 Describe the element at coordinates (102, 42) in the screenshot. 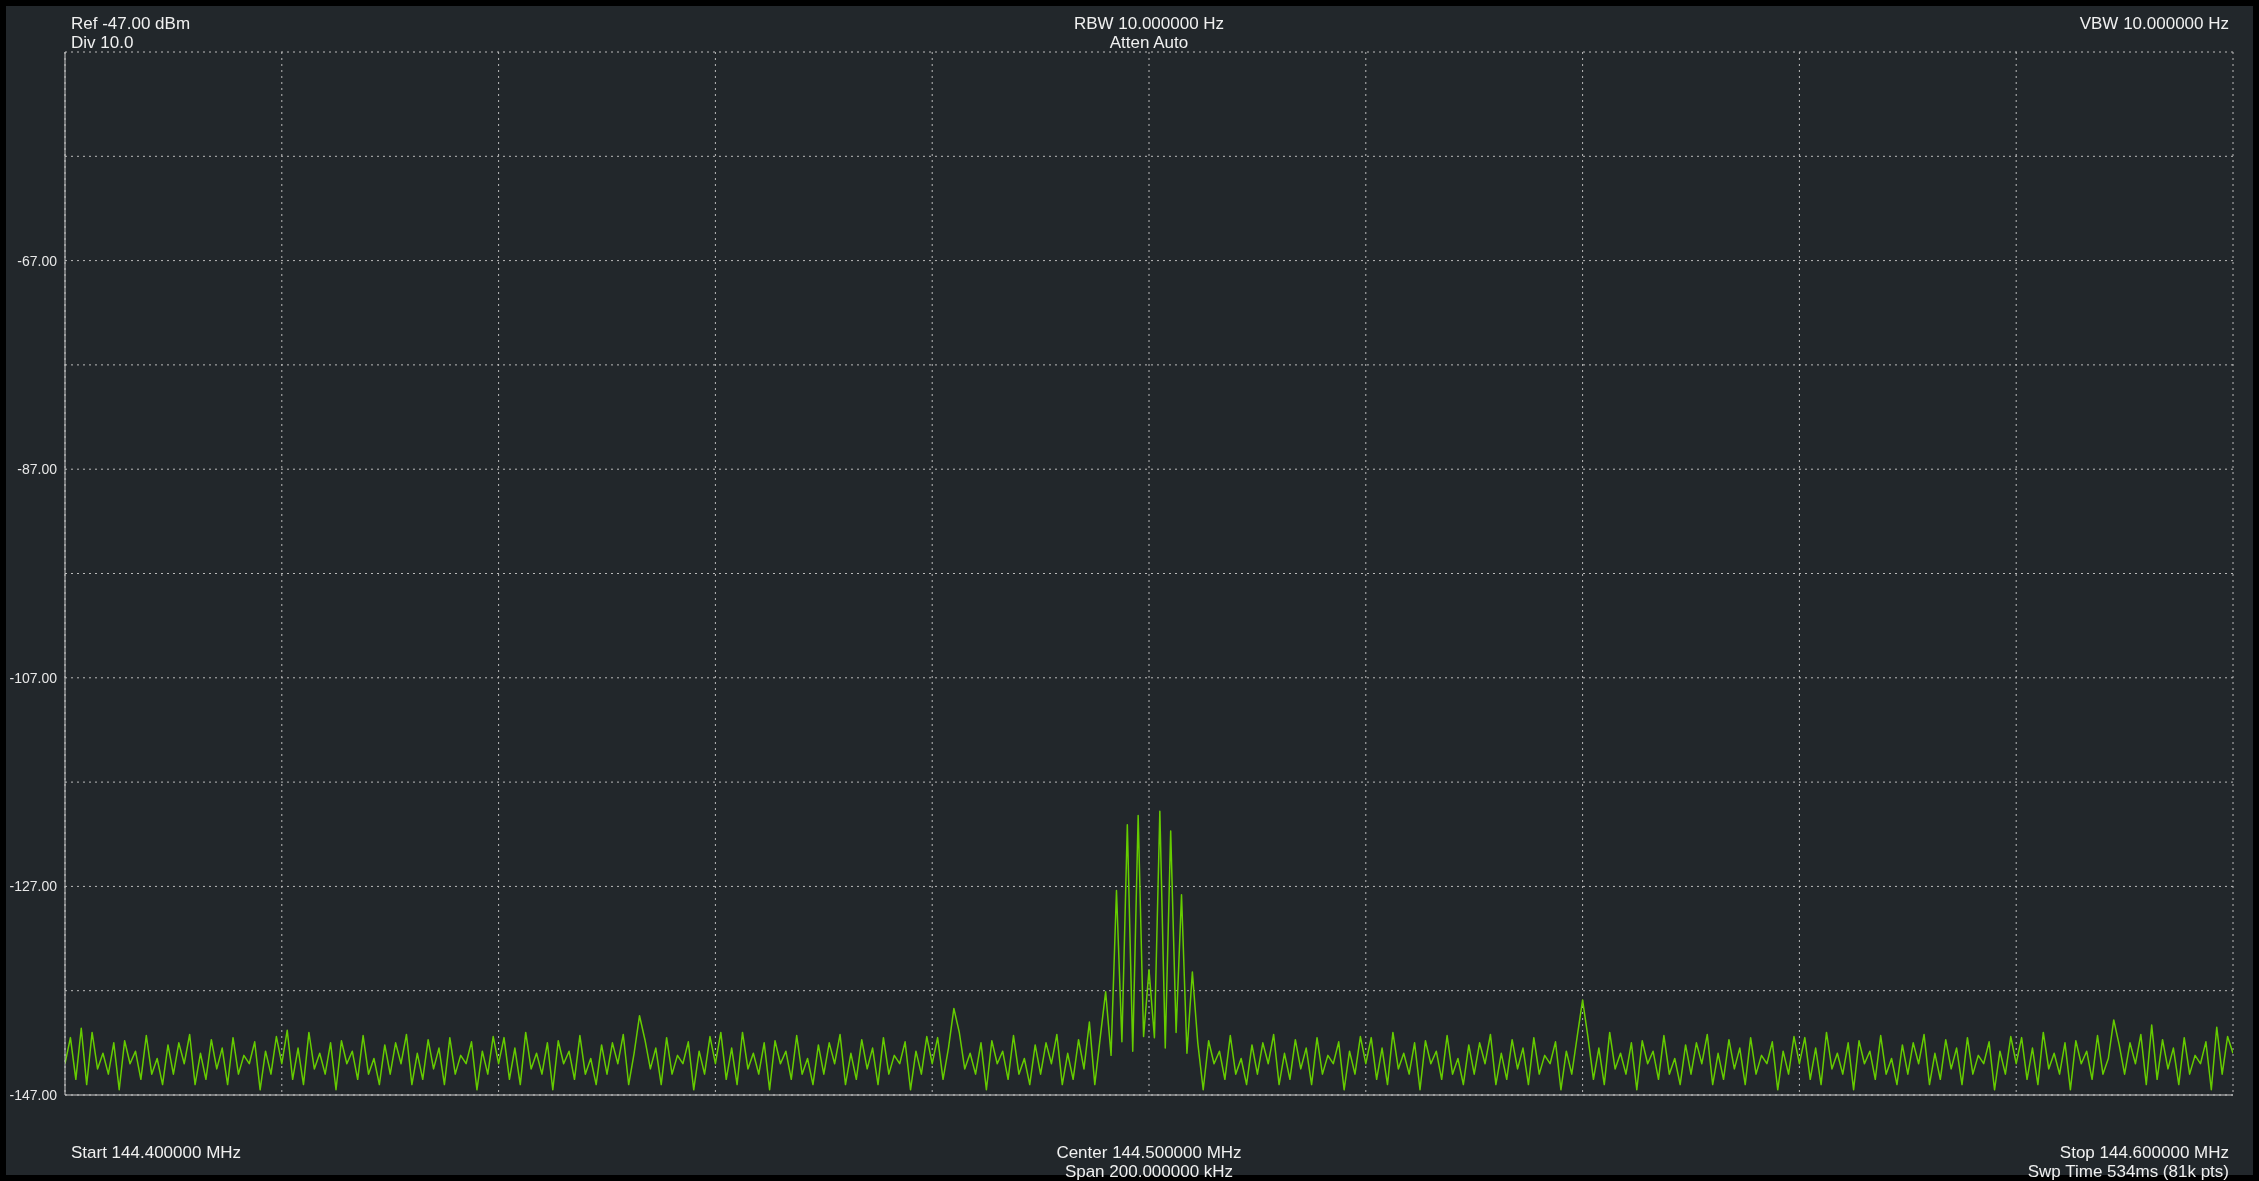

I see `annotation: Div 10.0` at that location.